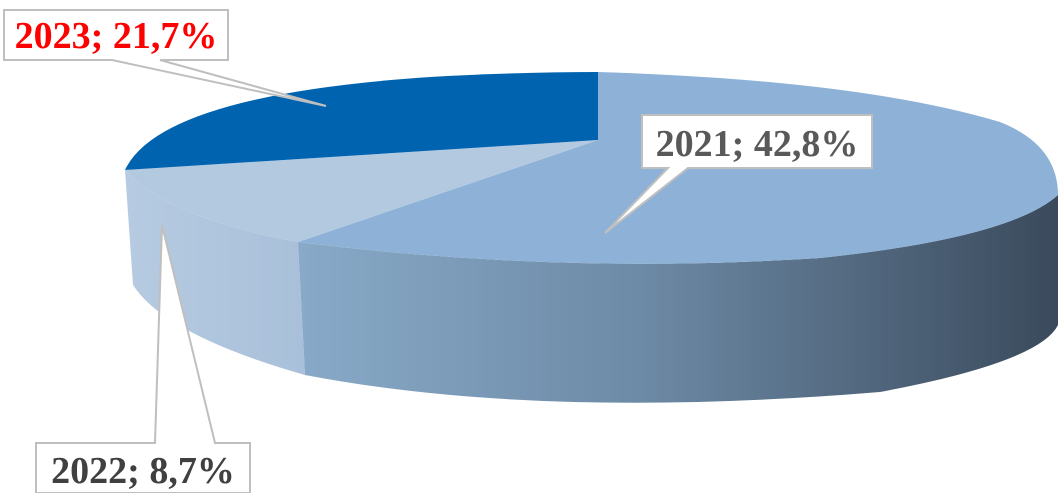  Describe the element at coordinates (143, 471) in the screenshot. I see `label-text-2022: 2022; 8,7%` at that location.